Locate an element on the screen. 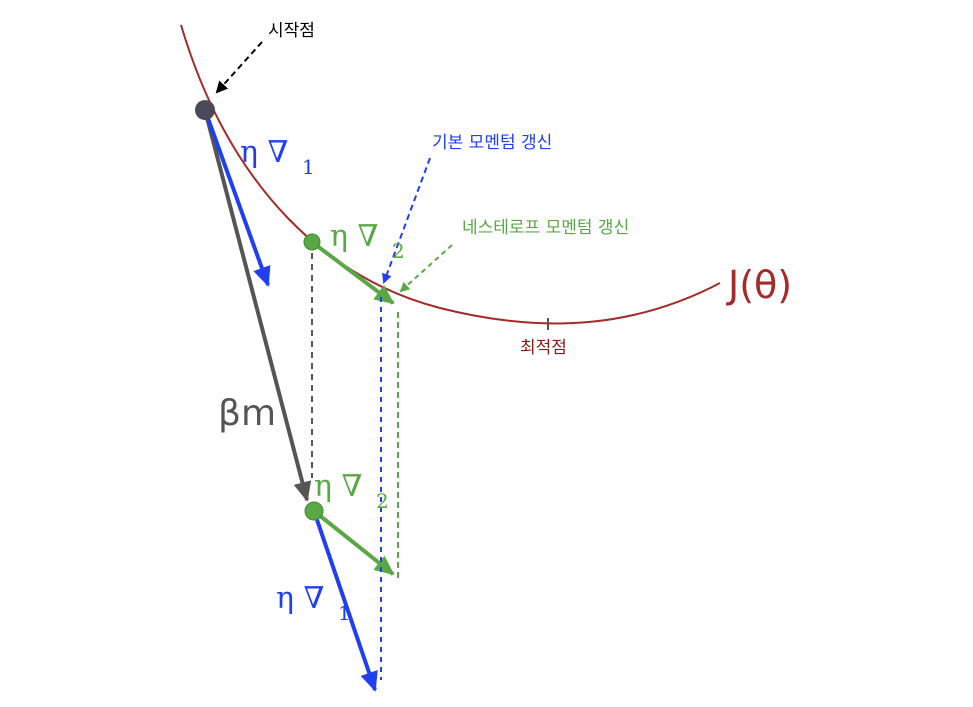  optimum-label: 최적점 is located at coordinates (543, 348).